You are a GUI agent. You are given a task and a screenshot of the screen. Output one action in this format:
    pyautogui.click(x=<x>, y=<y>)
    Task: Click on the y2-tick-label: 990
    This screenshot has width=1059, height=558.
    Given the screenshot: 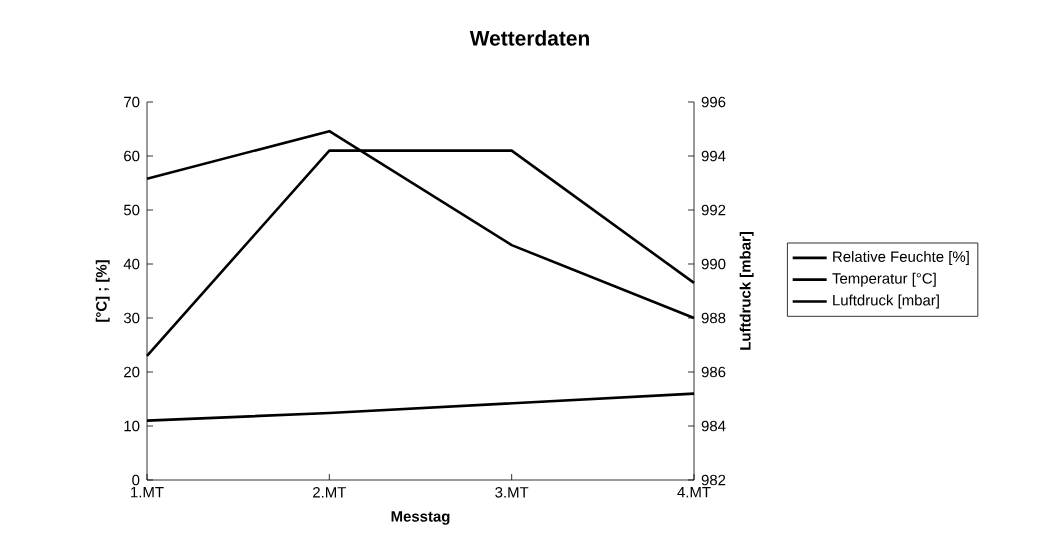 What is the action you would take?
    pyautogui.click(x=713, y=264)
    